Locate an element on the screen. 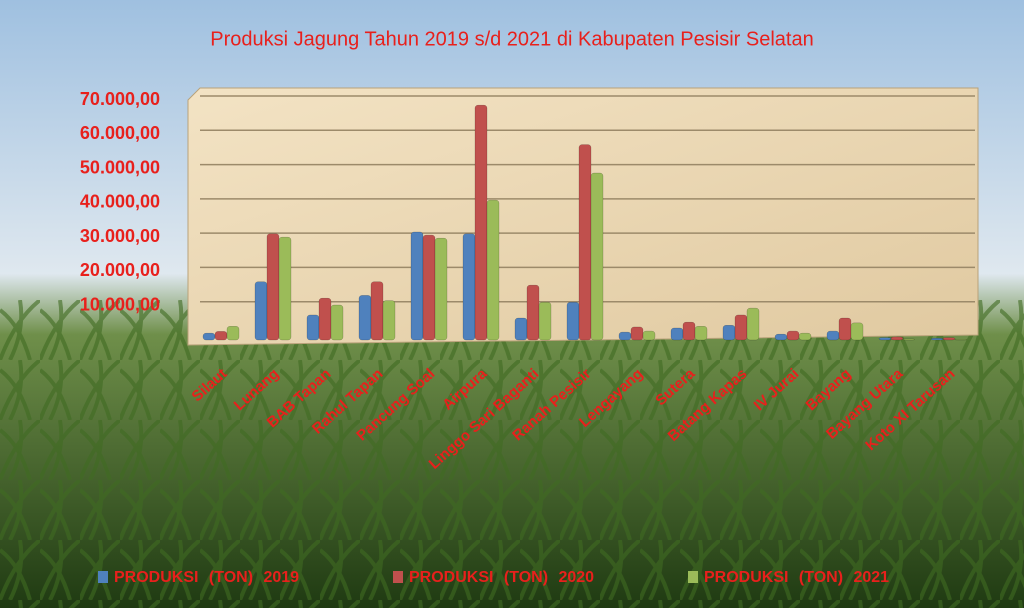  y-tick-label: 60.000,00 is located at coordinates (120, 133).